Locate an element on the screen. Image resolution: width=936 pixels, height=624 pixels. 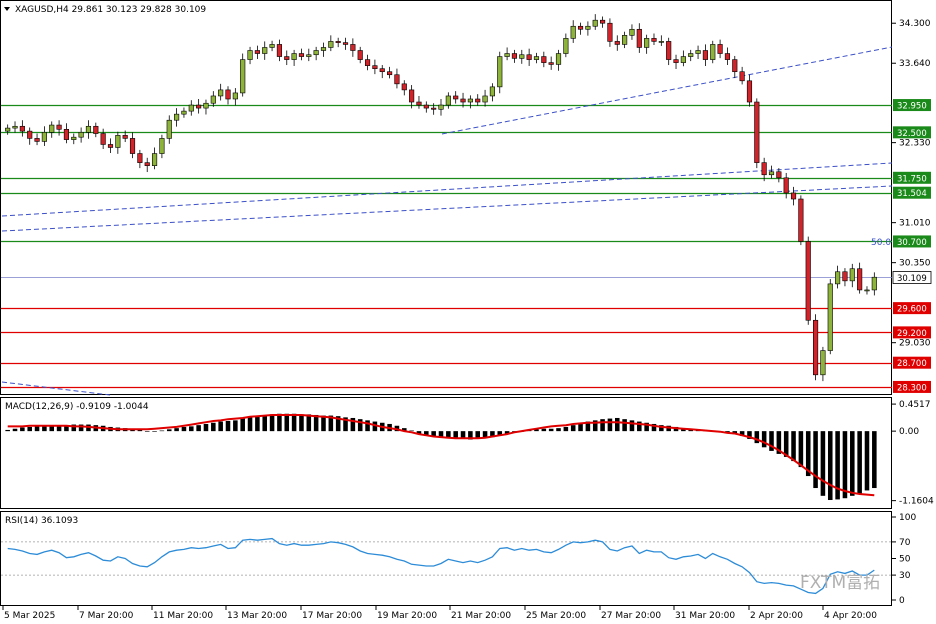
time-tick-label: 4 Apr 20:00 is located at coordinates (850, 616).